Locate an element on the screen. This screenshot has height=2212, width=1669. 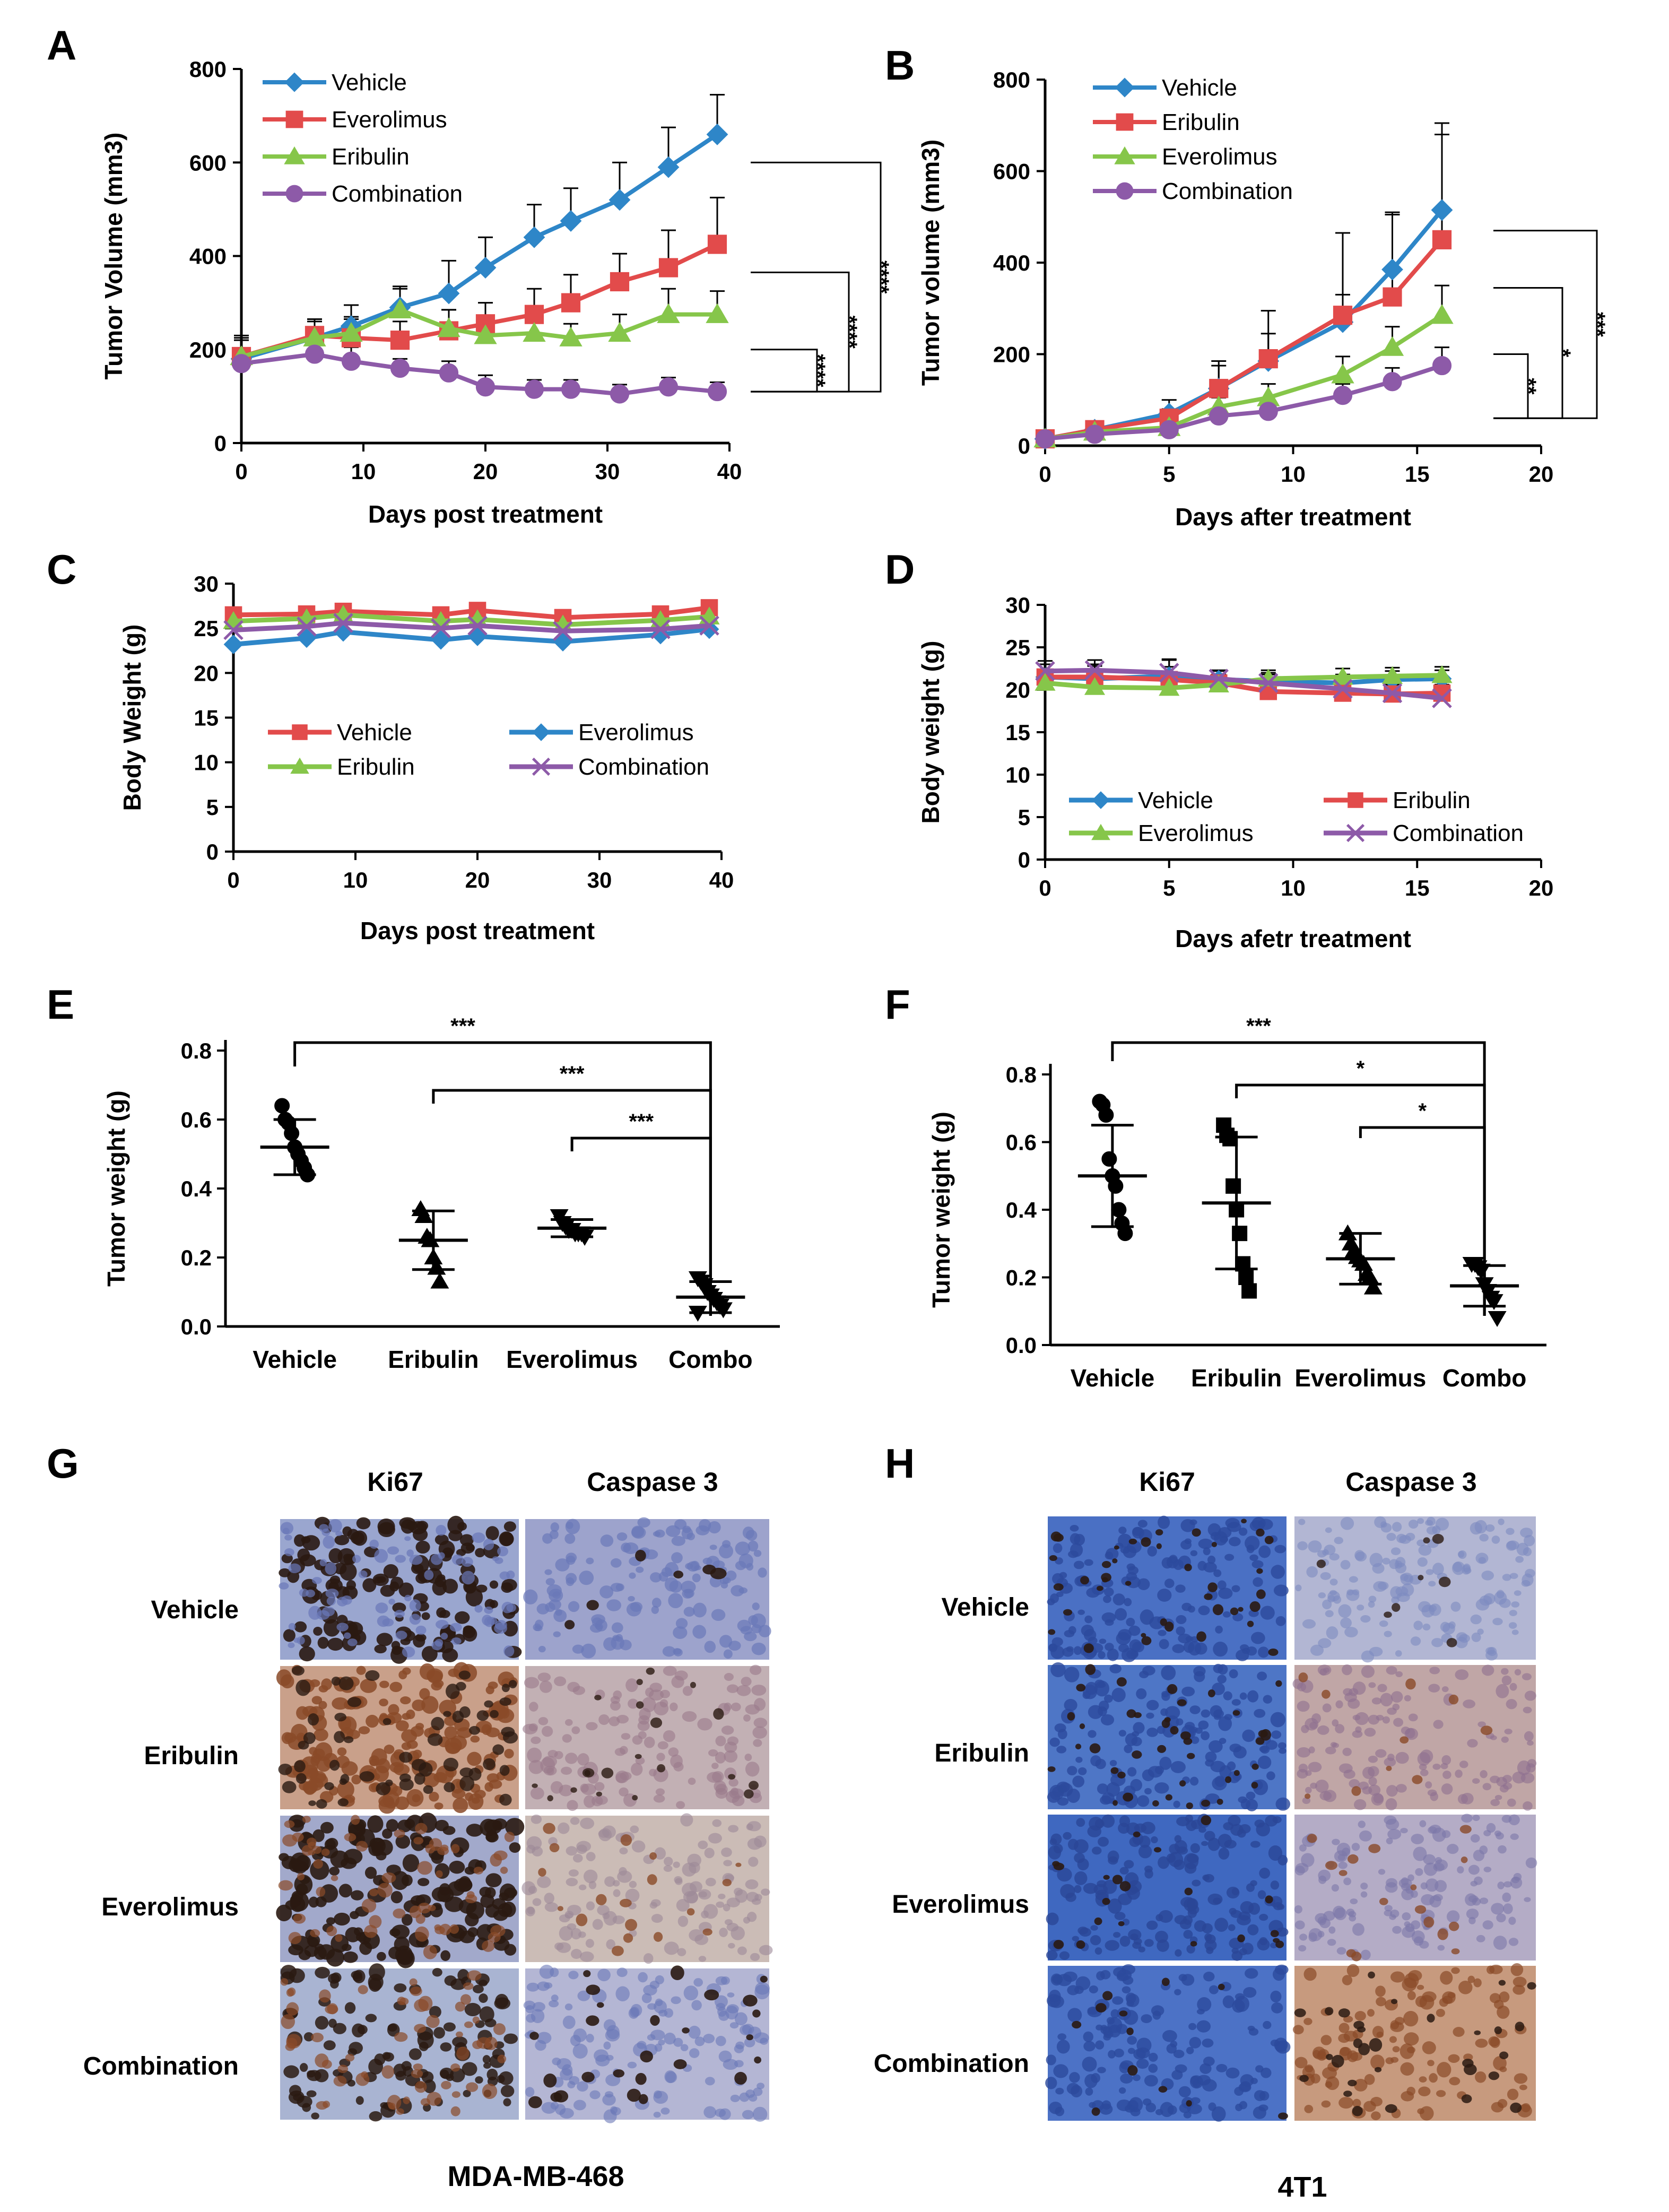
panel-label-d: D is located at coordinates (900, 569).